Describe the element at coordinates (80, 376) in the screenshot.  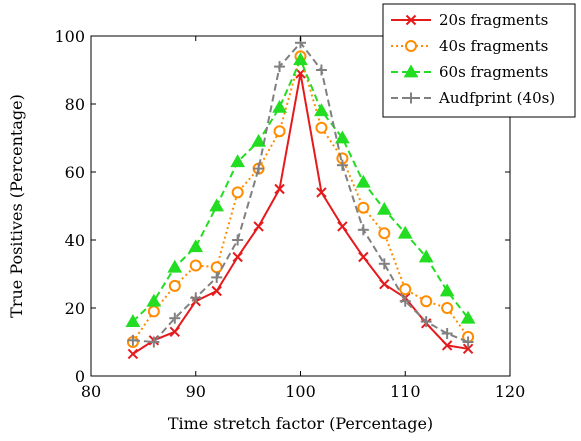
I see `y-tick-label: 0` at that location.